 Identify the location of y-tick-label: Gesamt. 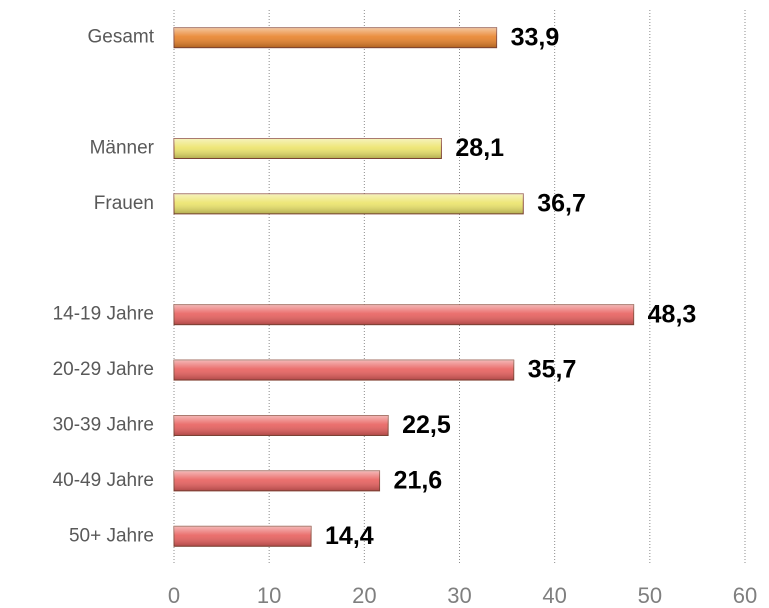
(120, 37).